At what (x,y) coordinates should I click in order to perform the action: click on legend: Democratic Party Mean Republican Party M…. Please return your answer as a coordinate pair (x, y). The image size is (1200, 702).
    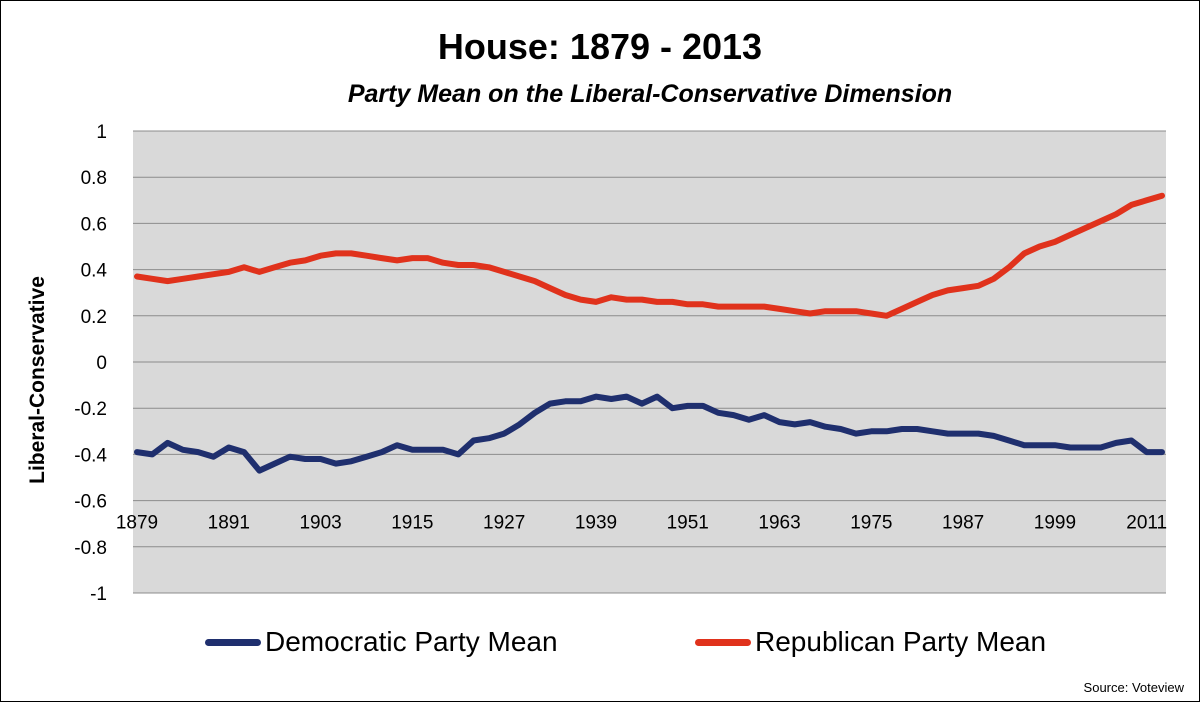
    Looking at the image, I should click on (600, 648).